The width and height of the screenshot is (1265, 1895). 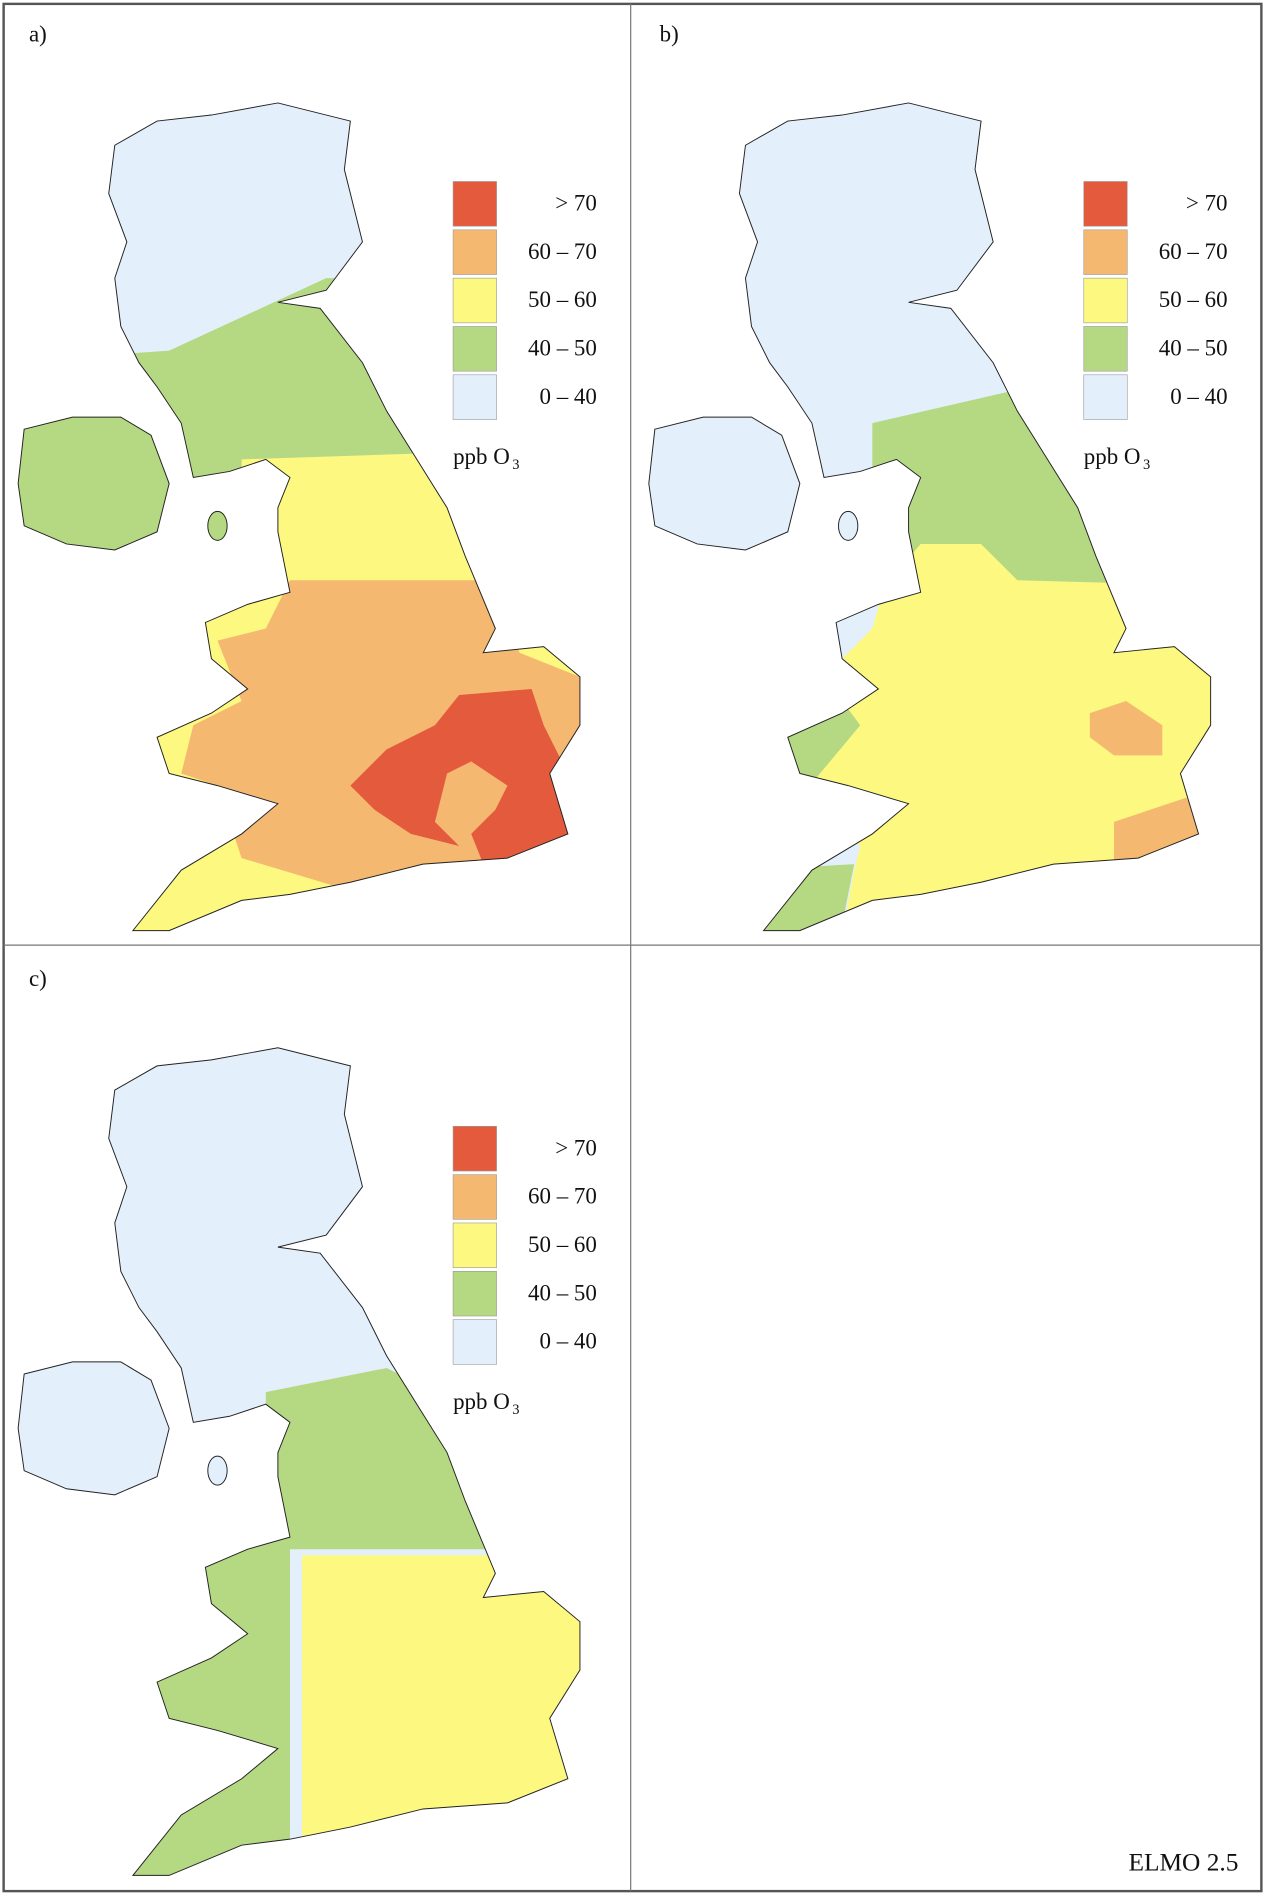 I want to click on panel-label: c), so click(x=38, y=978).